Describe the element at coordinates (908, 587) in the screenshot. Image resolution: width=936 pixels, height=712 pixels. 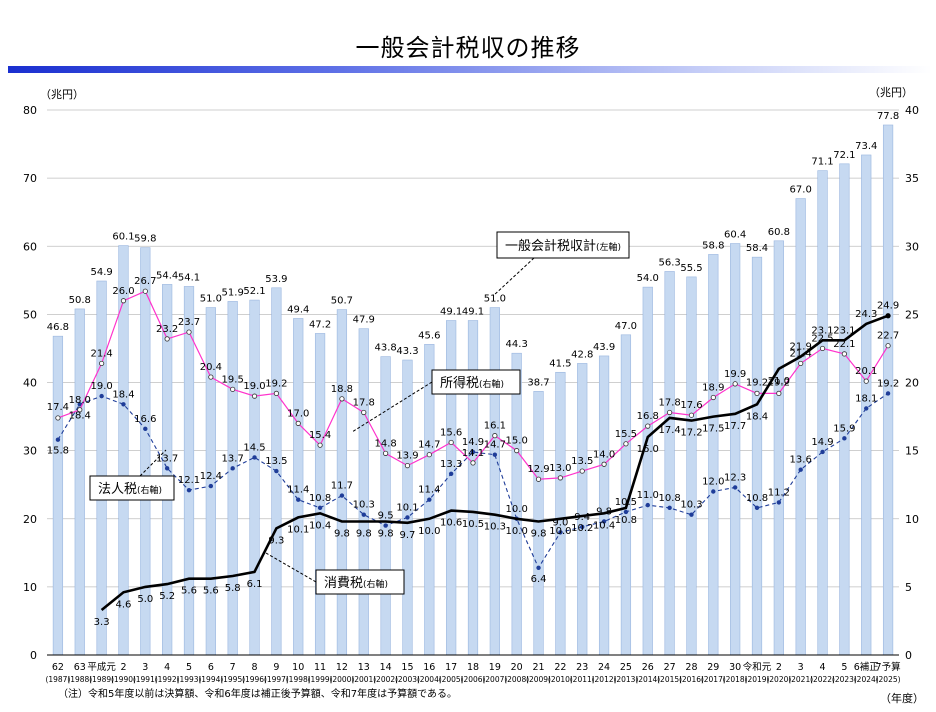
I see `right-tick-label: 5` at that location.